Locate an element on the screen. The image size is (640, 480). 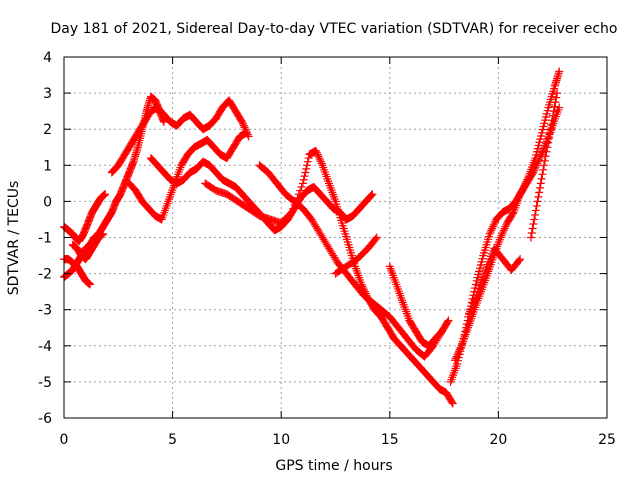
y-tick-label: -3 is located at coordinates (45, 311).